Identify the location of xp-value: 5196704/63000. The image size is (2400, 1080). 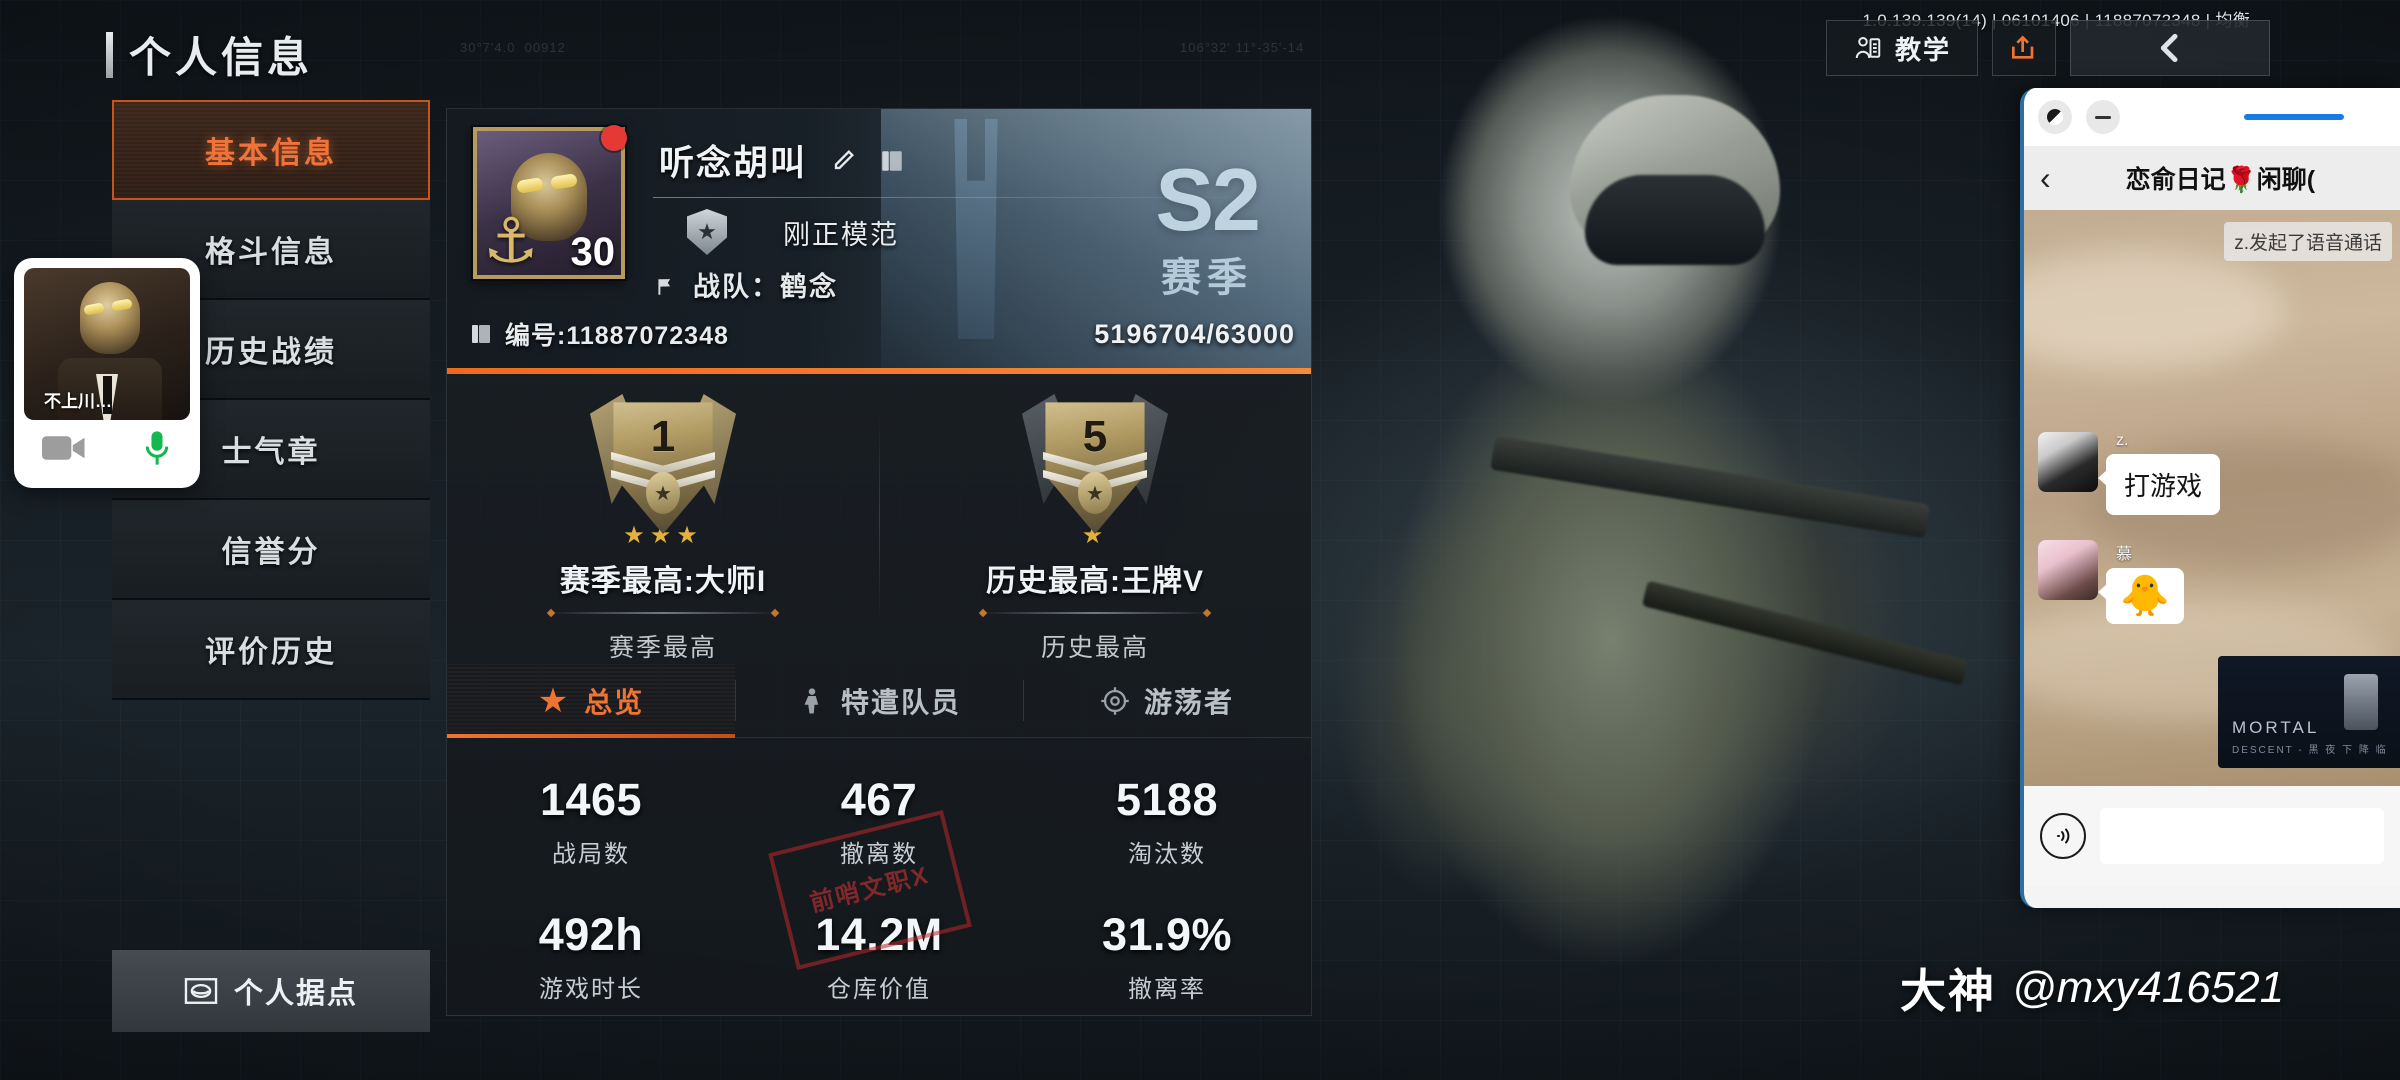
(1194, 334).